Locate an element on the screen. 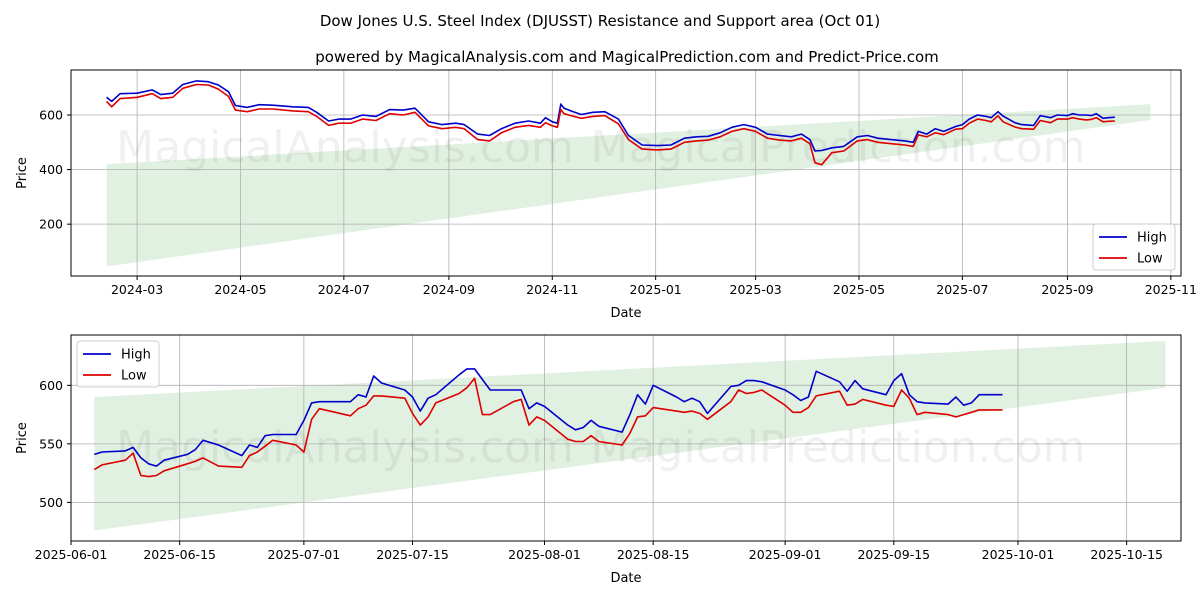 The height and width of the screenshot is (600, 1200). y-tick-label: 400 is located at coordinates (51, 169).